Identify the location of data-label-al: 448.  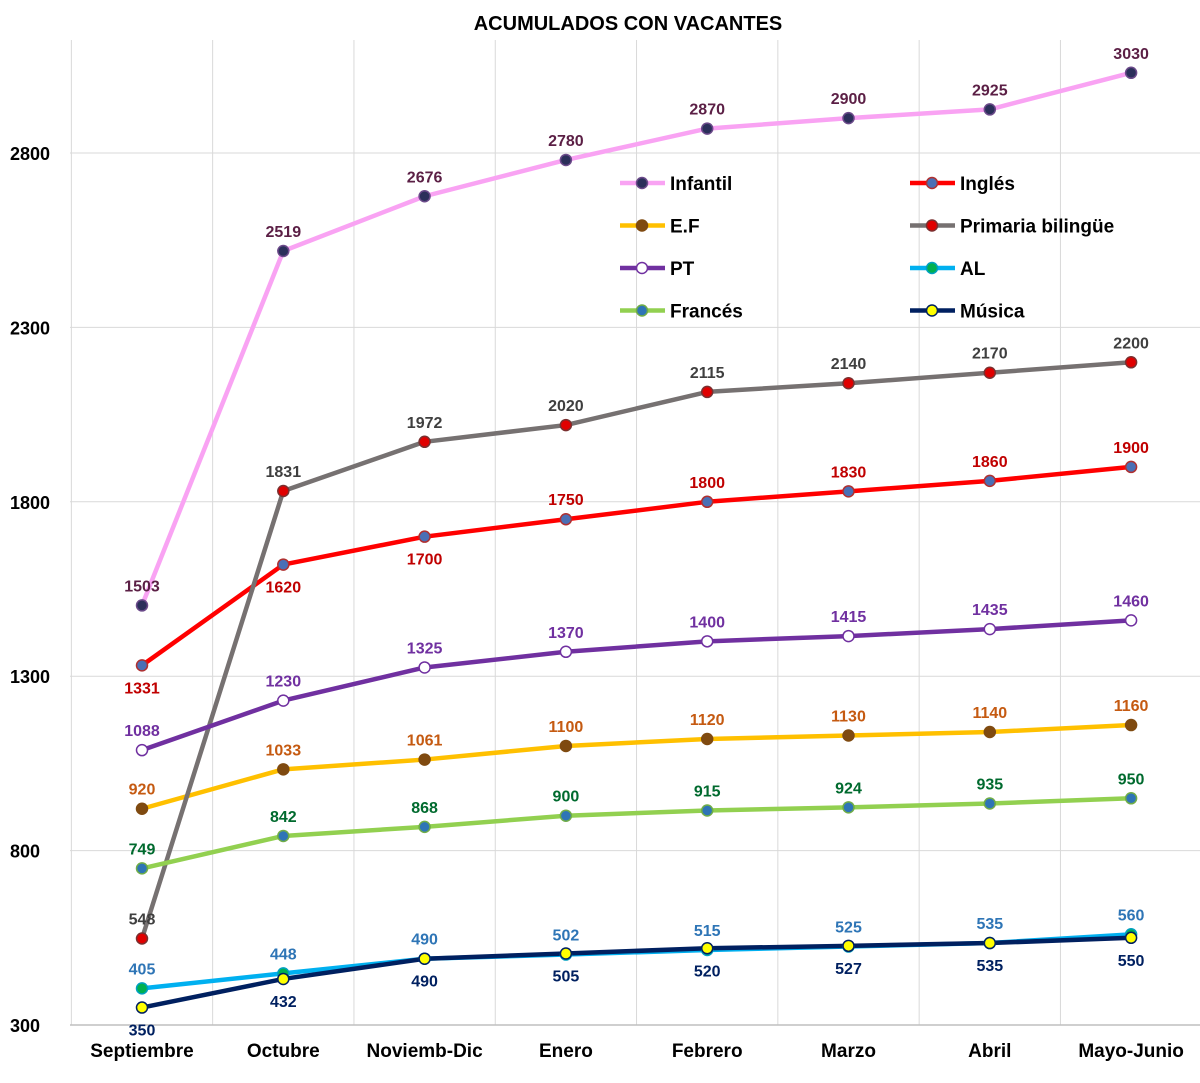
(283, 954).